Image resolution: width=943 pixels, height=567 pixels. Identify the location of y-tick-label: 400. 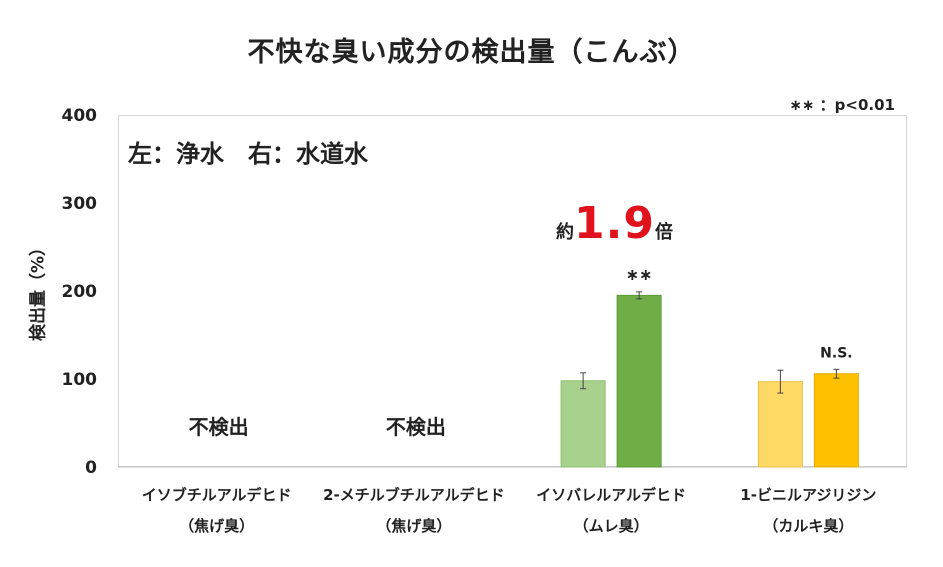
(80, 116).